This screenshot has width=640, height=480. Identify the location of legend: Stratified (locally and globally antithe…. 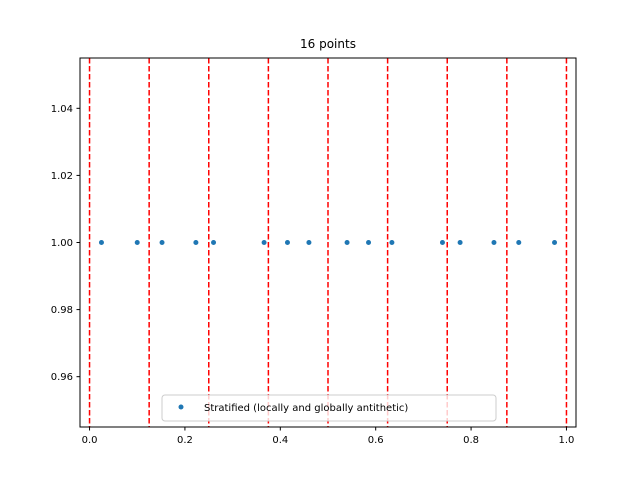
(329, 408).